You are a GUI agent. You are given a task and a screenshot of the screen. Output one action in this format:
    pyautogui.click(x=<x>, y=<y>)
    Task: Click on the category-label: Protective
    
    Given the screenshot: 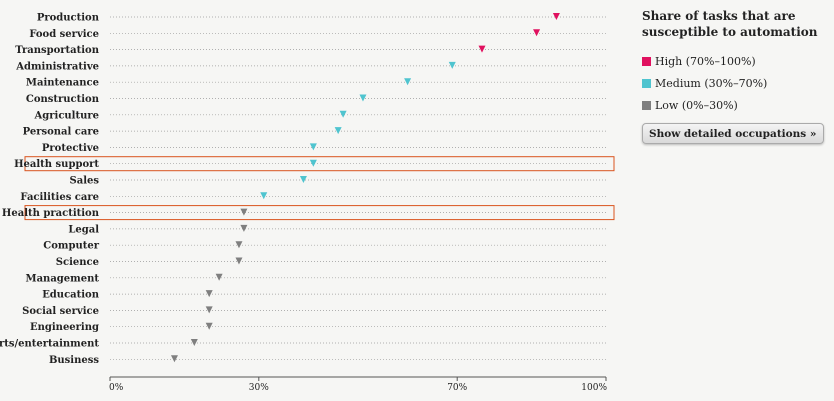 What is the action you would take?
    pyautogui.click(x=70, y=148)
    